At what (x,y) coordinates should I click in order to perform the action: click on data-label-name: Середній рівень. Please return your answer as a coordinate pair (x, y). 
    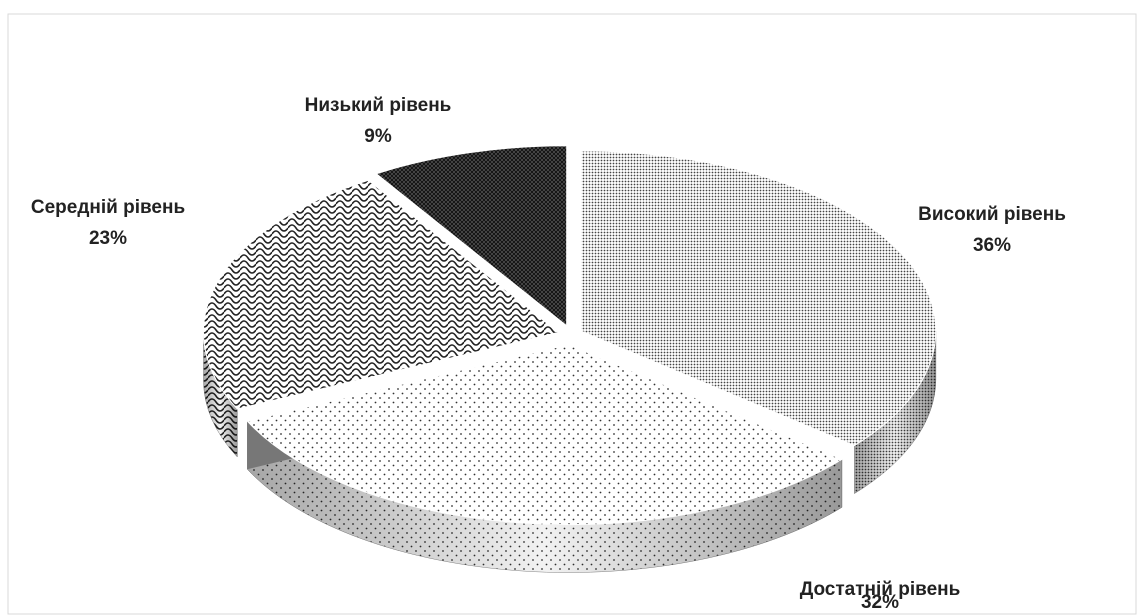
    Looking at the image, I should click on (108, 207).